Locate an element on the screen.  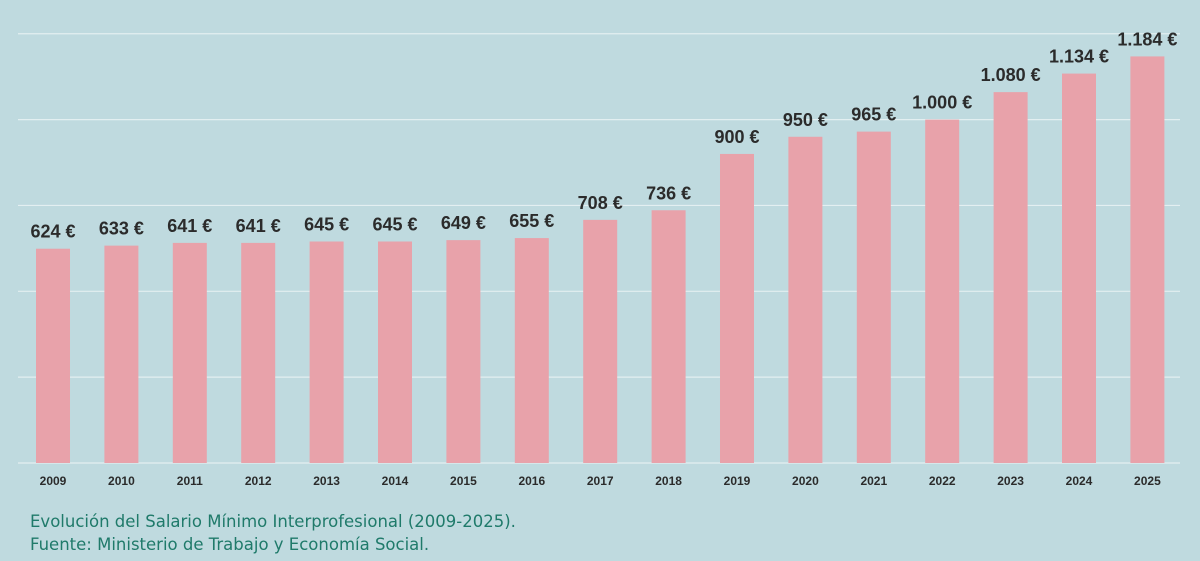
bar-2023 is located at coordinates (1010, 278).